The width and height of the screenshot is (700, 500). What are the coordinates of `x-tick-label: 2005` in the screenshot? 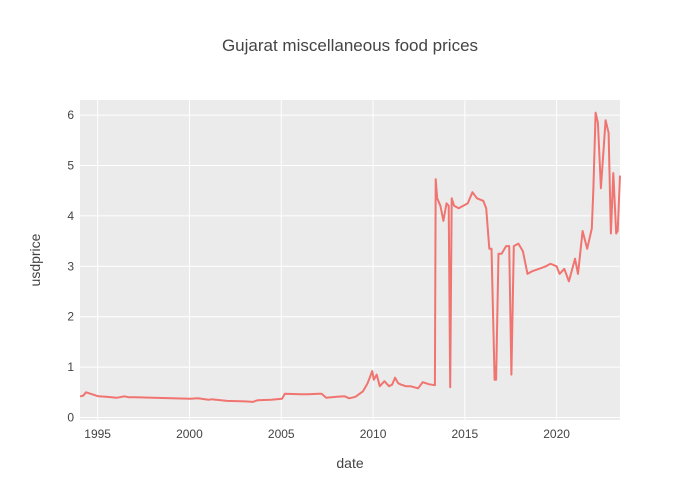 It's located at (281, 434).